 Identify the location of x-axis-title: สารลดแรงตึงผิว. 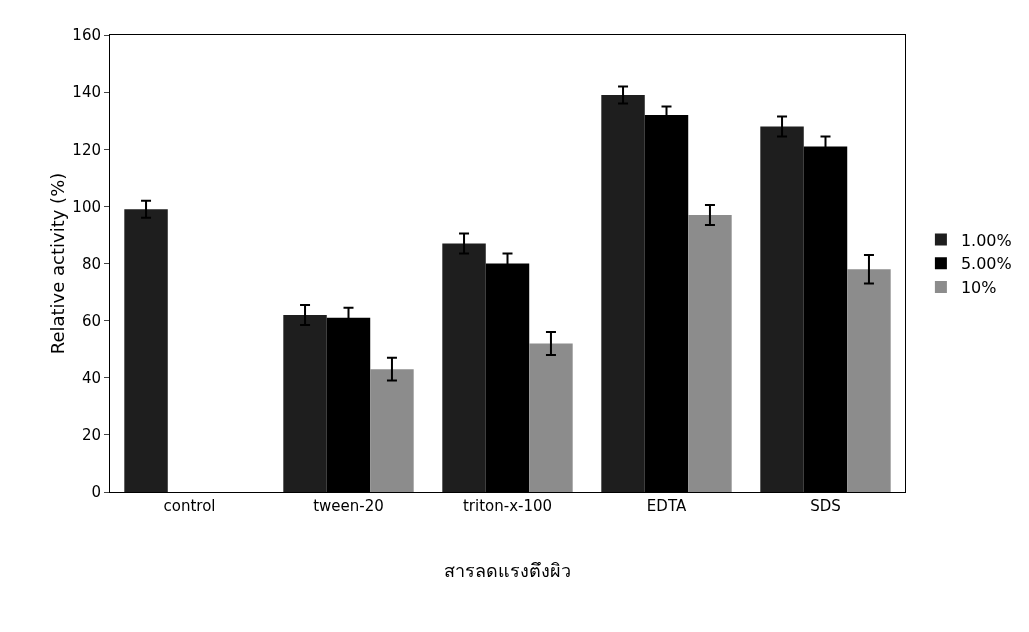
(507, 571).